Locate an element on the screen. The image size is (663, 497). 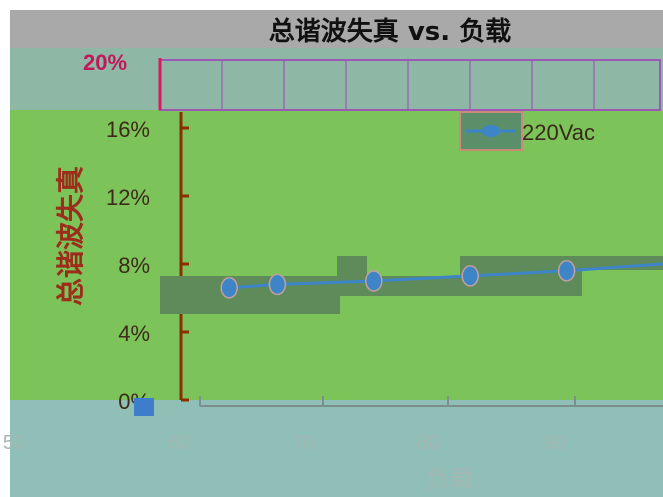
series-220vac is located at coordinates (441, 279).